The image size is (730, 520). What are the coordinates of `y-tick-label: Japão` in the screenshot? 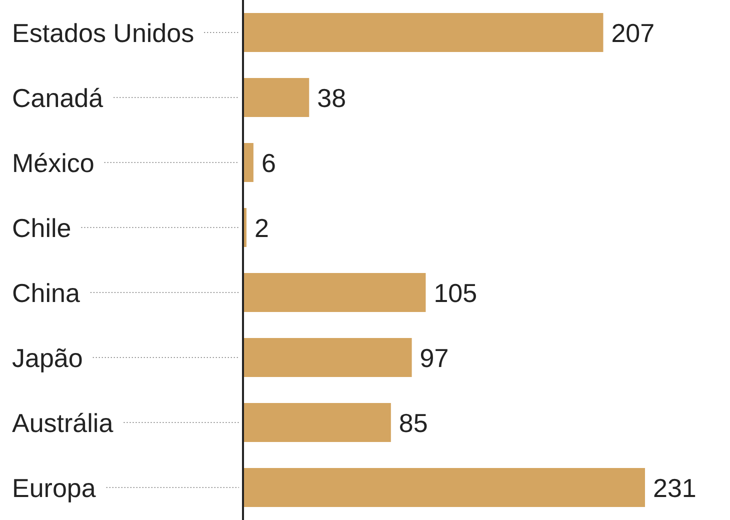 It's located at (47, 357).